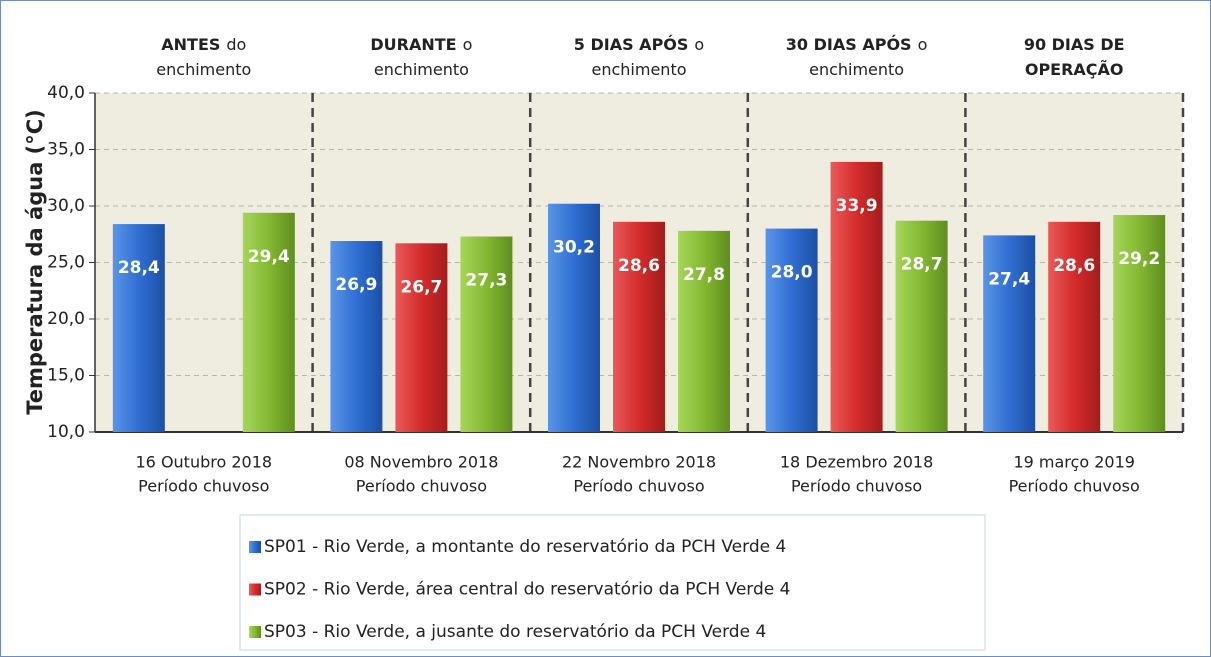 The image size is (1211, 657). I want to click on annotation: OPERAÇÃO, so click(1074, 69).